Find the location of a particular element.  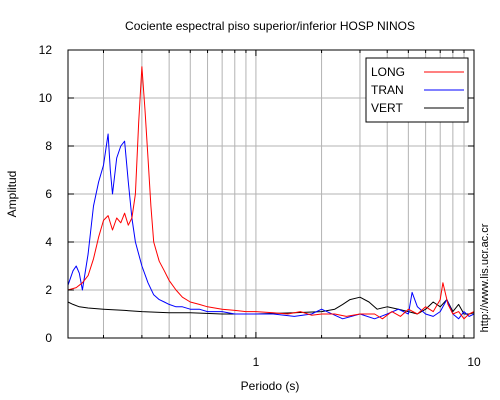

y-tick-label: 12 is located at coordinates (46, 50).